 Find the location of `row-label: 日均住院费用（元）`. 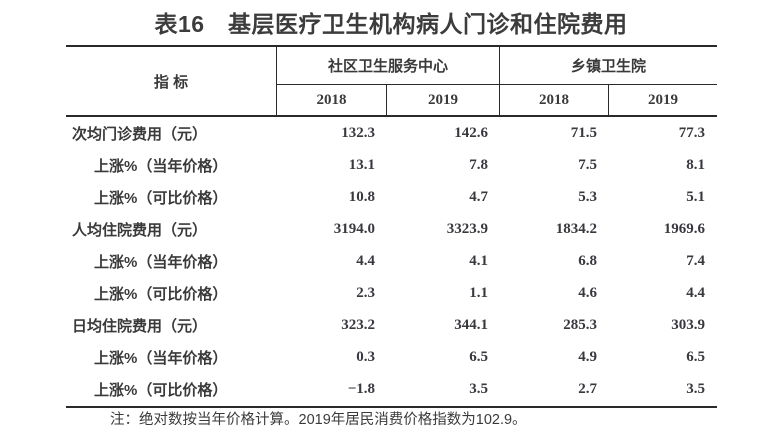

row-label: 日均住院费用（元） is located at coordinates (140, 327).